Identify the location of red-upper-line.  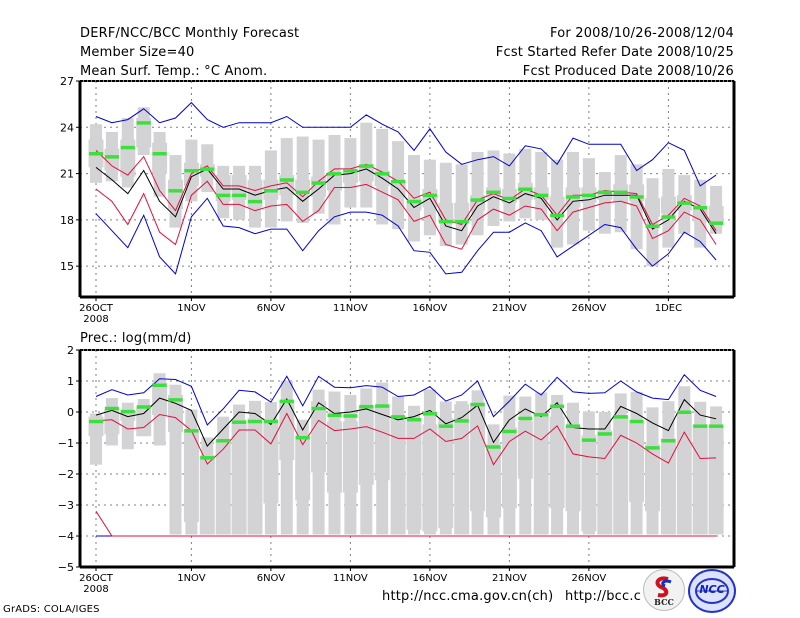
(406, 439).